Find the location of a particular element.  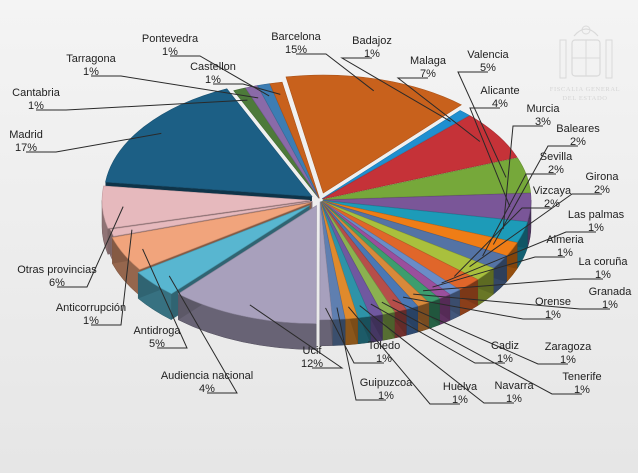

pie-slice-madrid is located at coordinates (209, 142).